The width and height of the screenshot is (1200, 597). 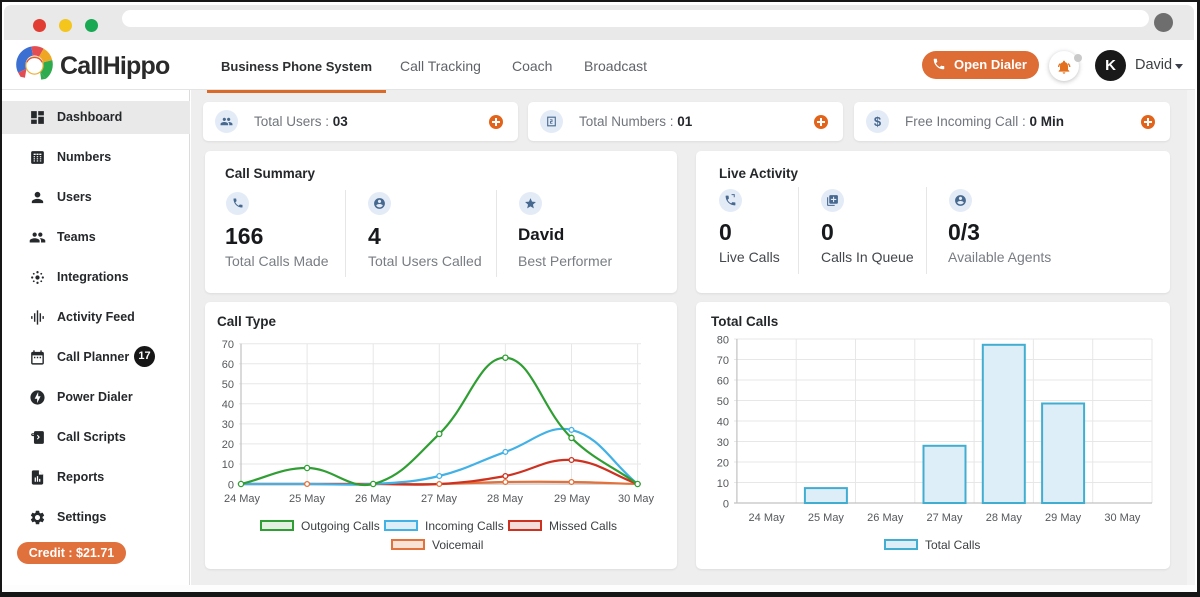 I want to click on svg-text: 80, so click(x=723, y=341).